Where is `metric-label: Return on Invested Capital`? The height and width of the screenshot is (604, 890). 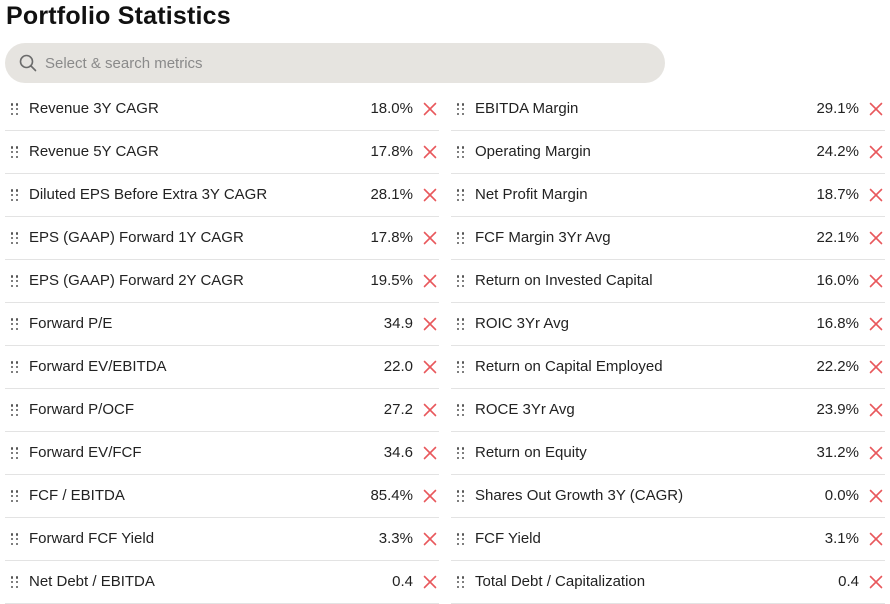 metric-label: Return on Invested Capital is located at coordinates (564, 280).